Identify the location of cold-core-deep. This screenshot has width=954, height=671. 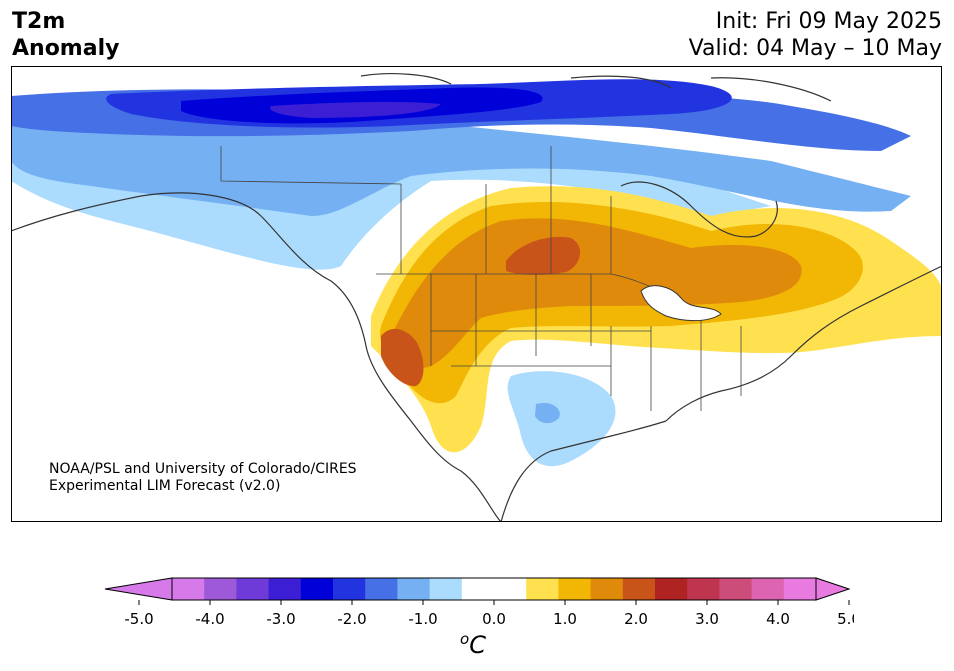
(355, 109).